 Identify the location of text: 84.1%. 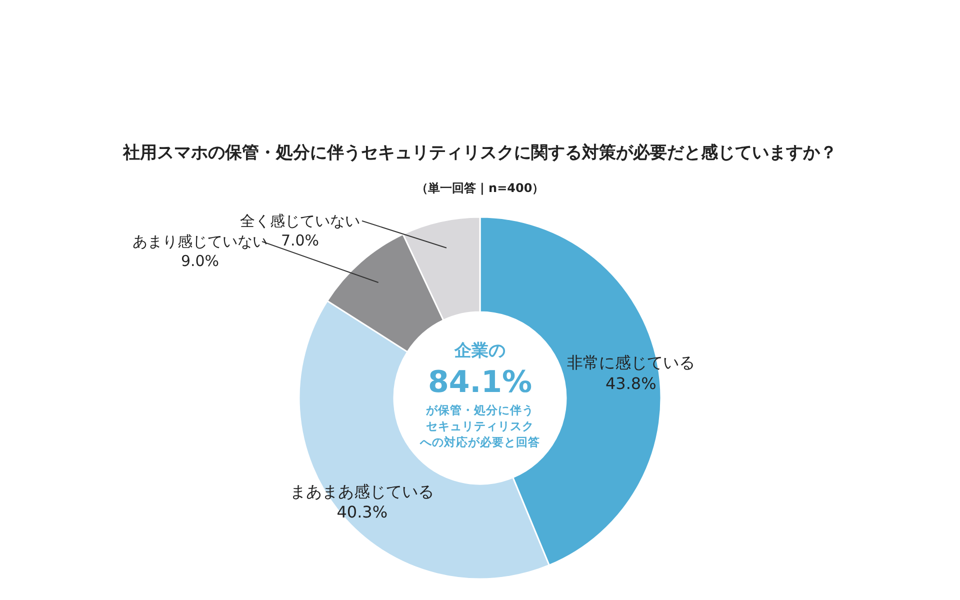
(480, 382).